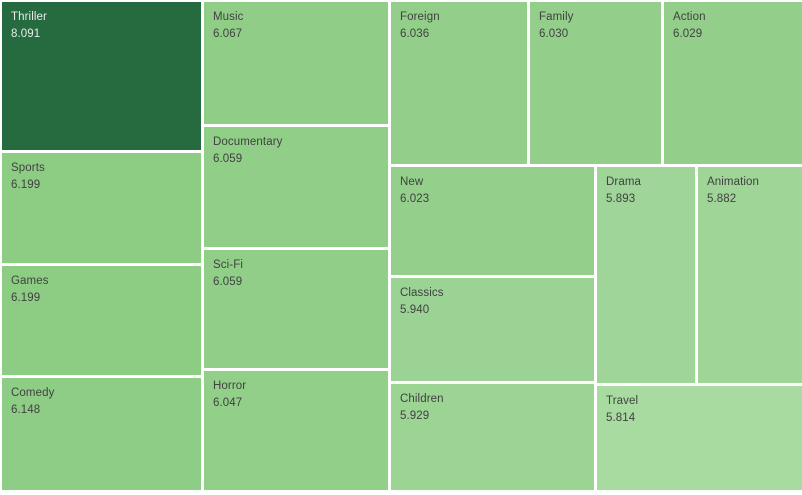 The height and width of the screenshot is (495, 802). I want to click on cell-genre-label: Family, so click(556, 17).